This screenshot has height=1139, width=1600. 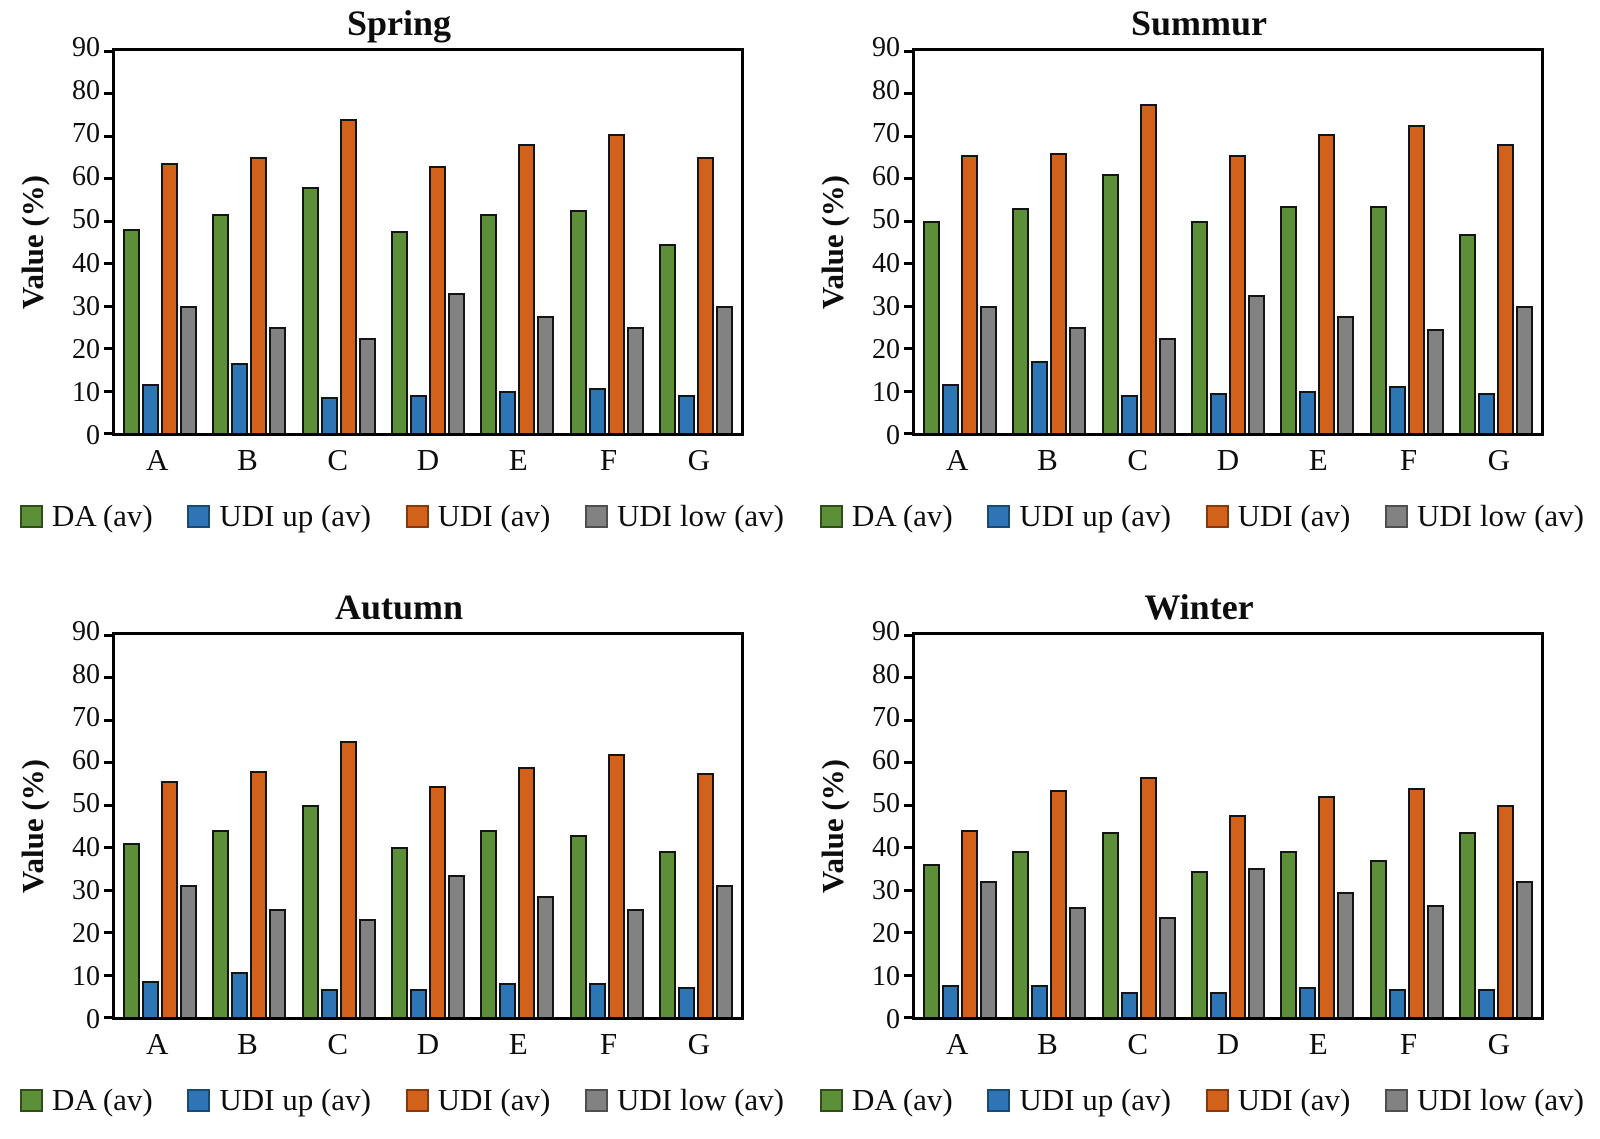 What do you see at coordinates (31, 1100) in the screenshot?
I see `legend-swatch-da-av` at bounding box center [31, 1100].